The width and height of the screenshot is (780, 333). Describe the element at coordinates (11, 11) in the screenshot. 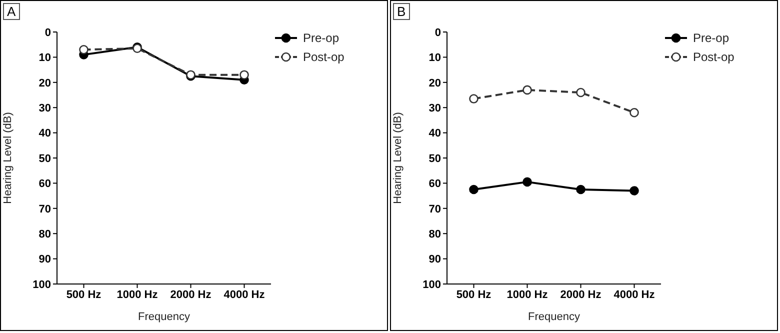

I see `chart-title: A` at that location.